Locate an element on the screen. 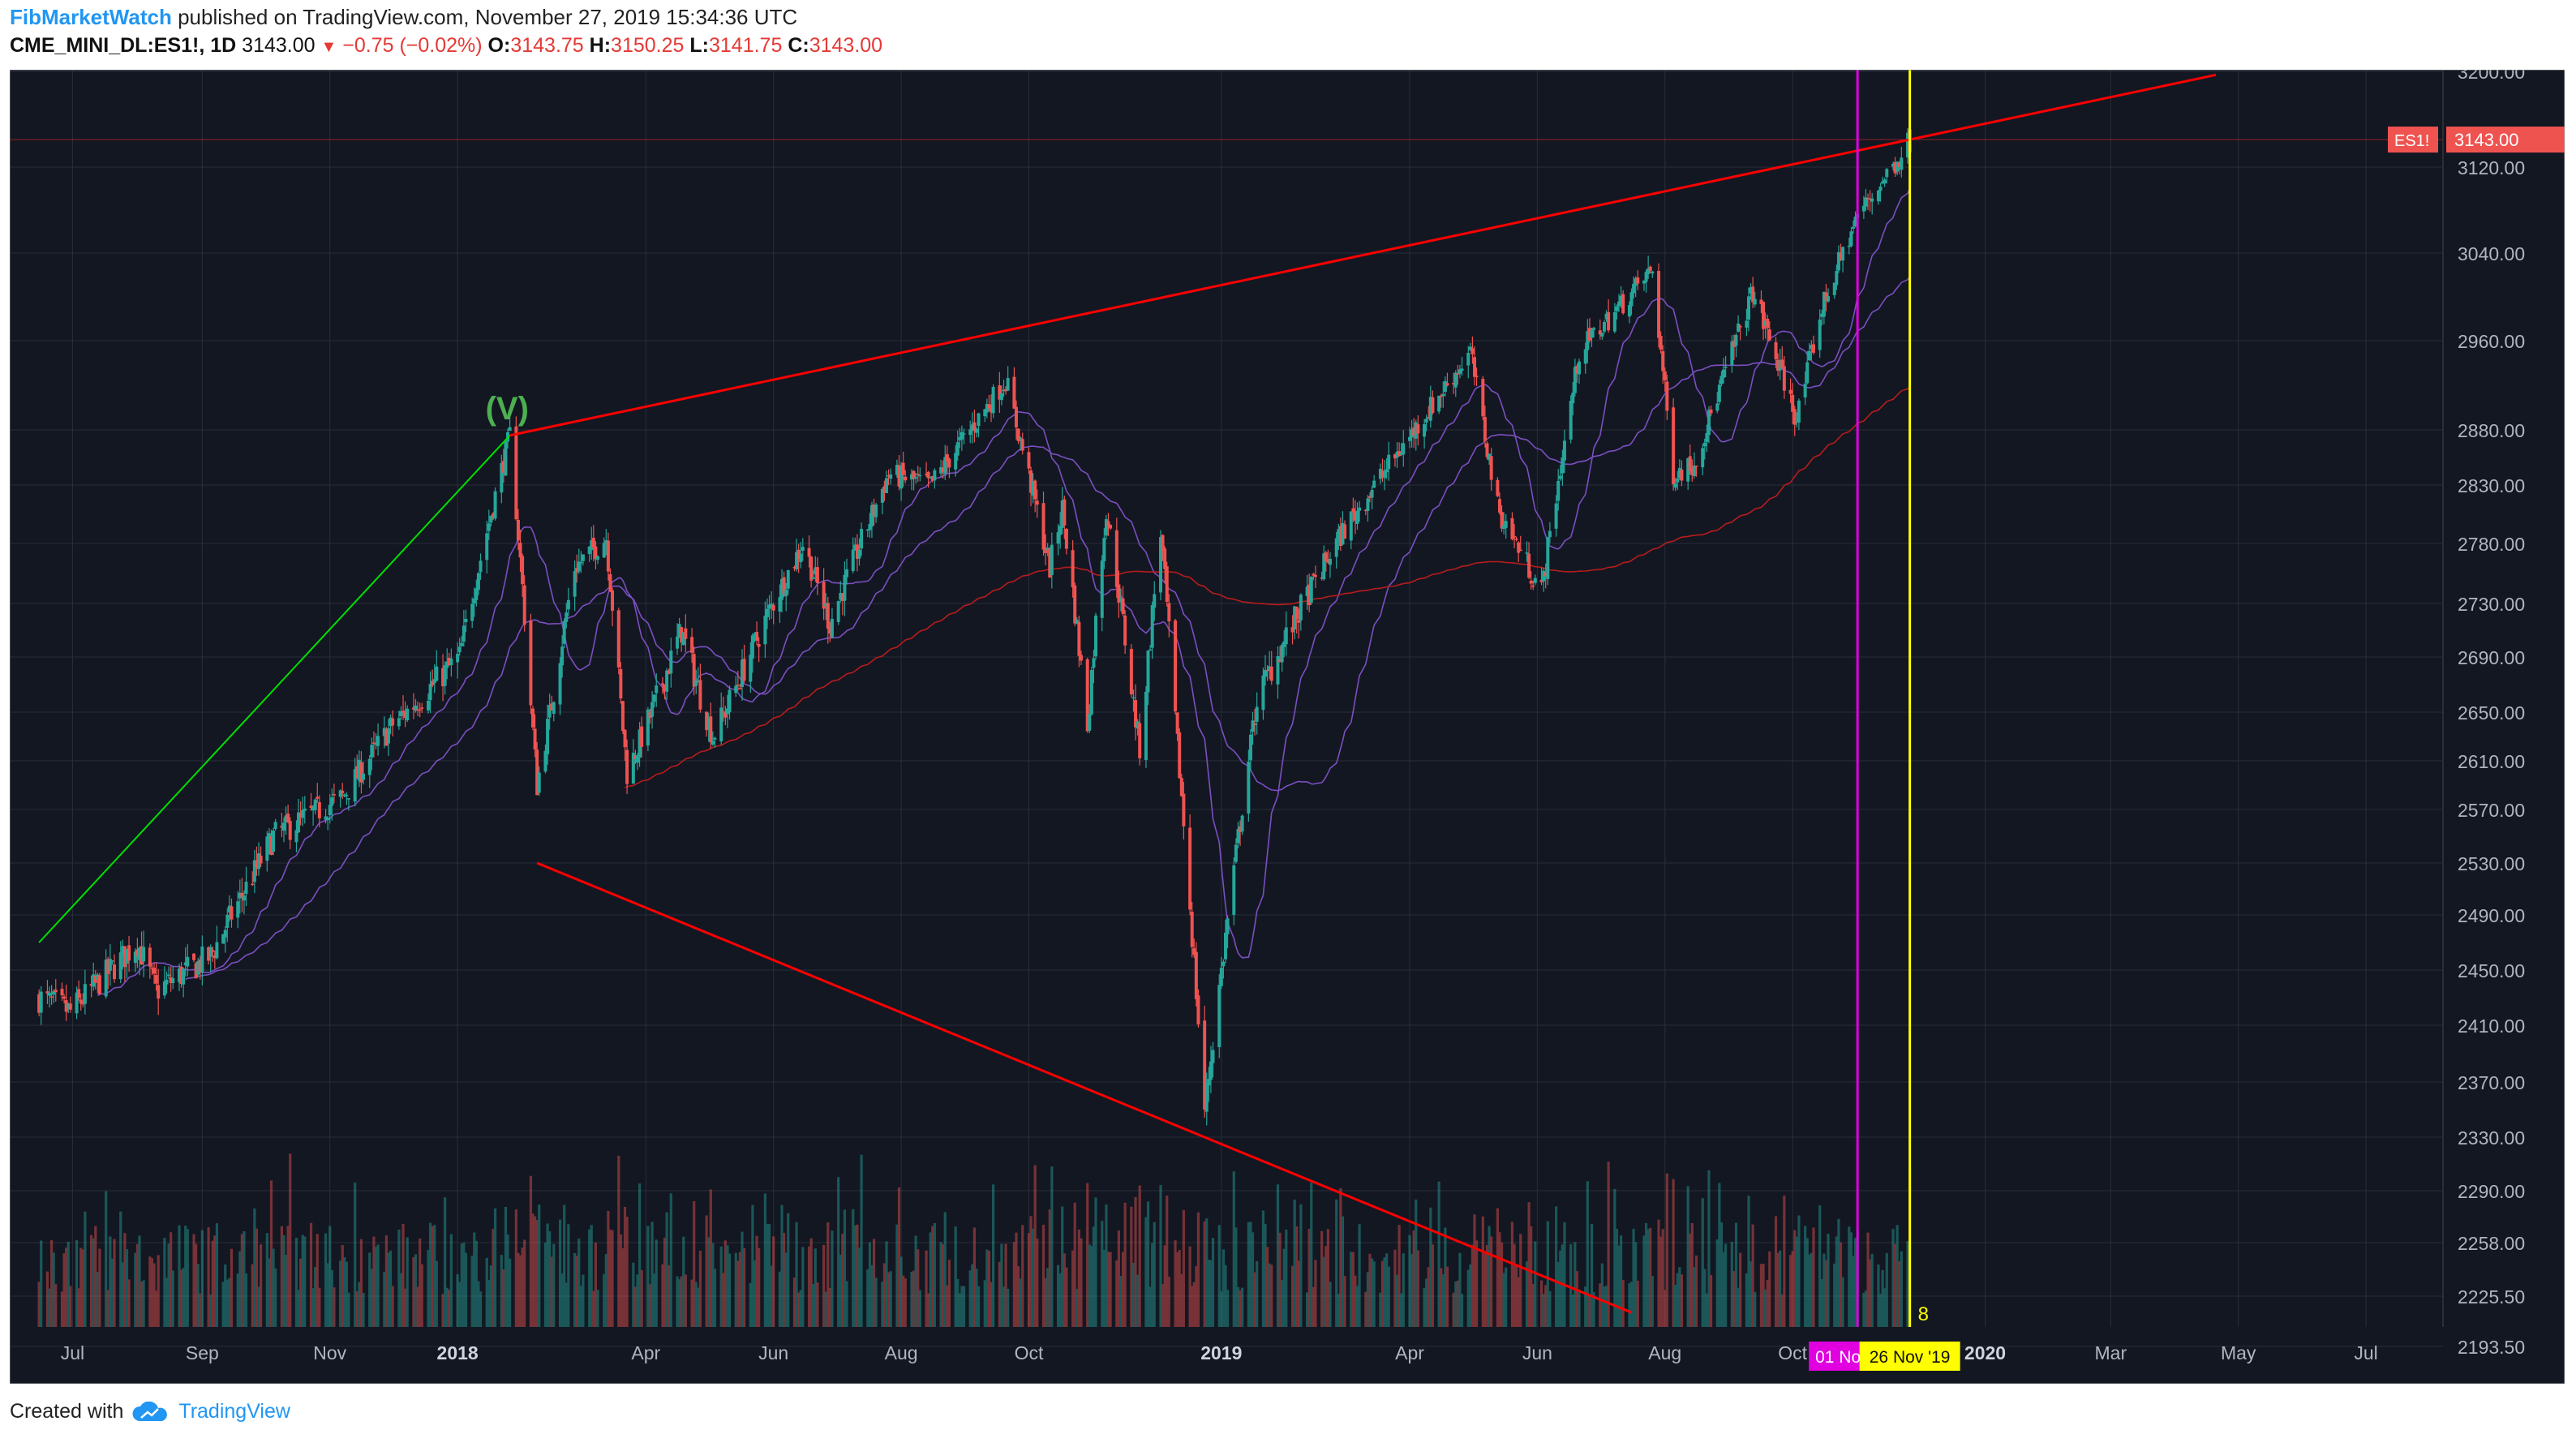  tradingview-link: TradingView is located at coordinates (234, 1411).